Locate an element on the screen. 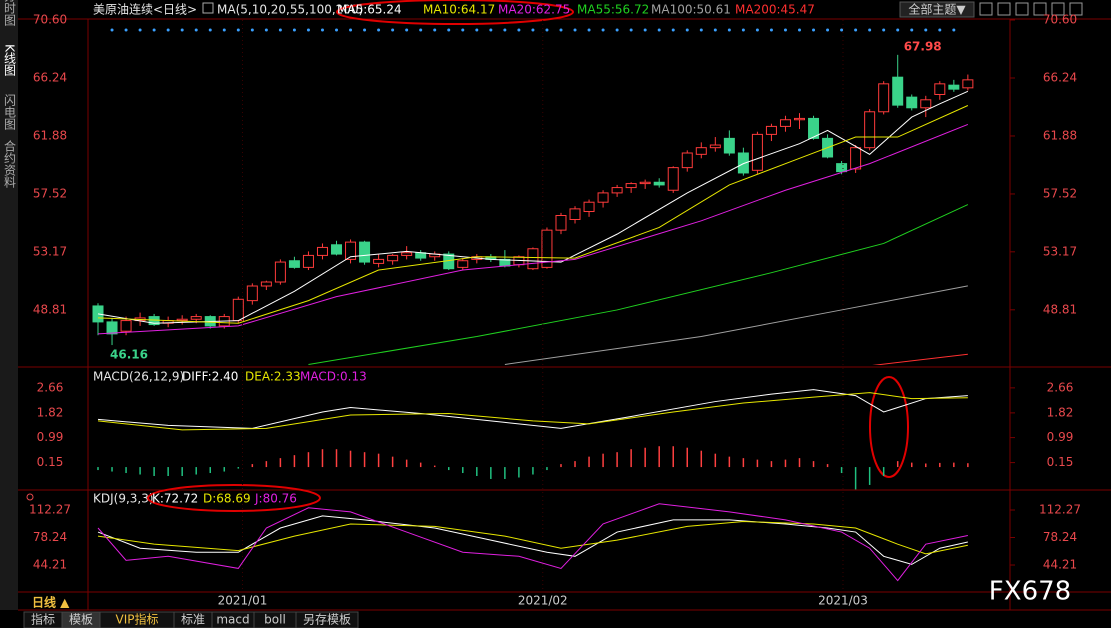 The height and width of the screenshot is (628, 1111). tab-label: VIP指标 is located at coordinates (137, 619).